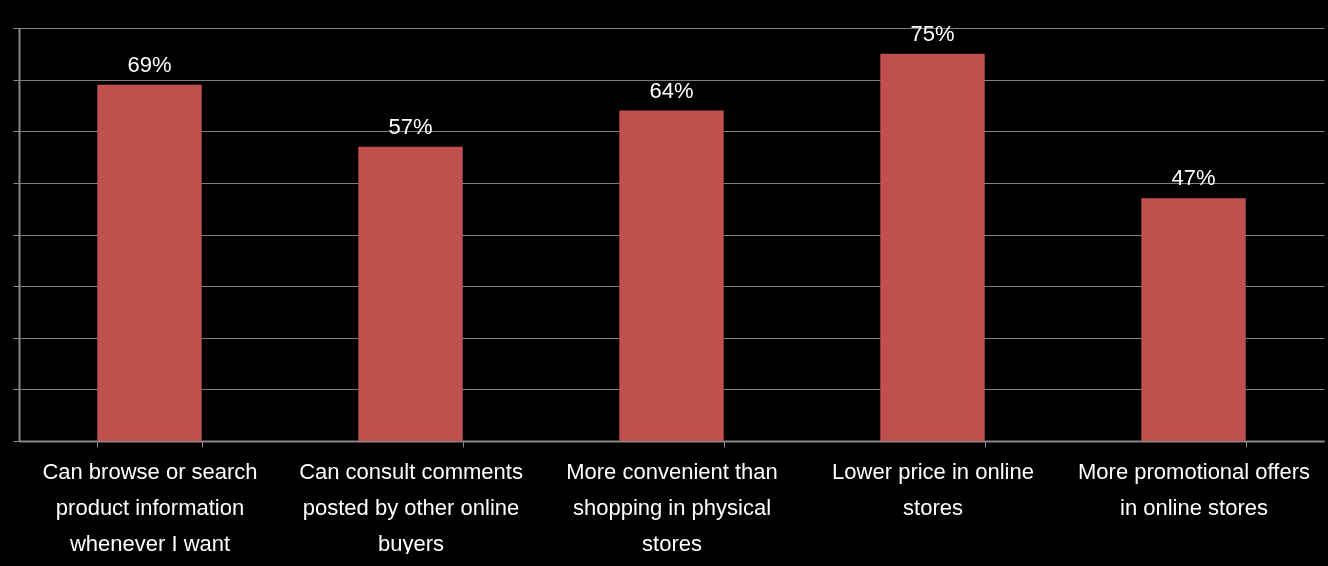  I want to click on x-tick-label: More convenient than shopping in physical stores, so click(672, 507).